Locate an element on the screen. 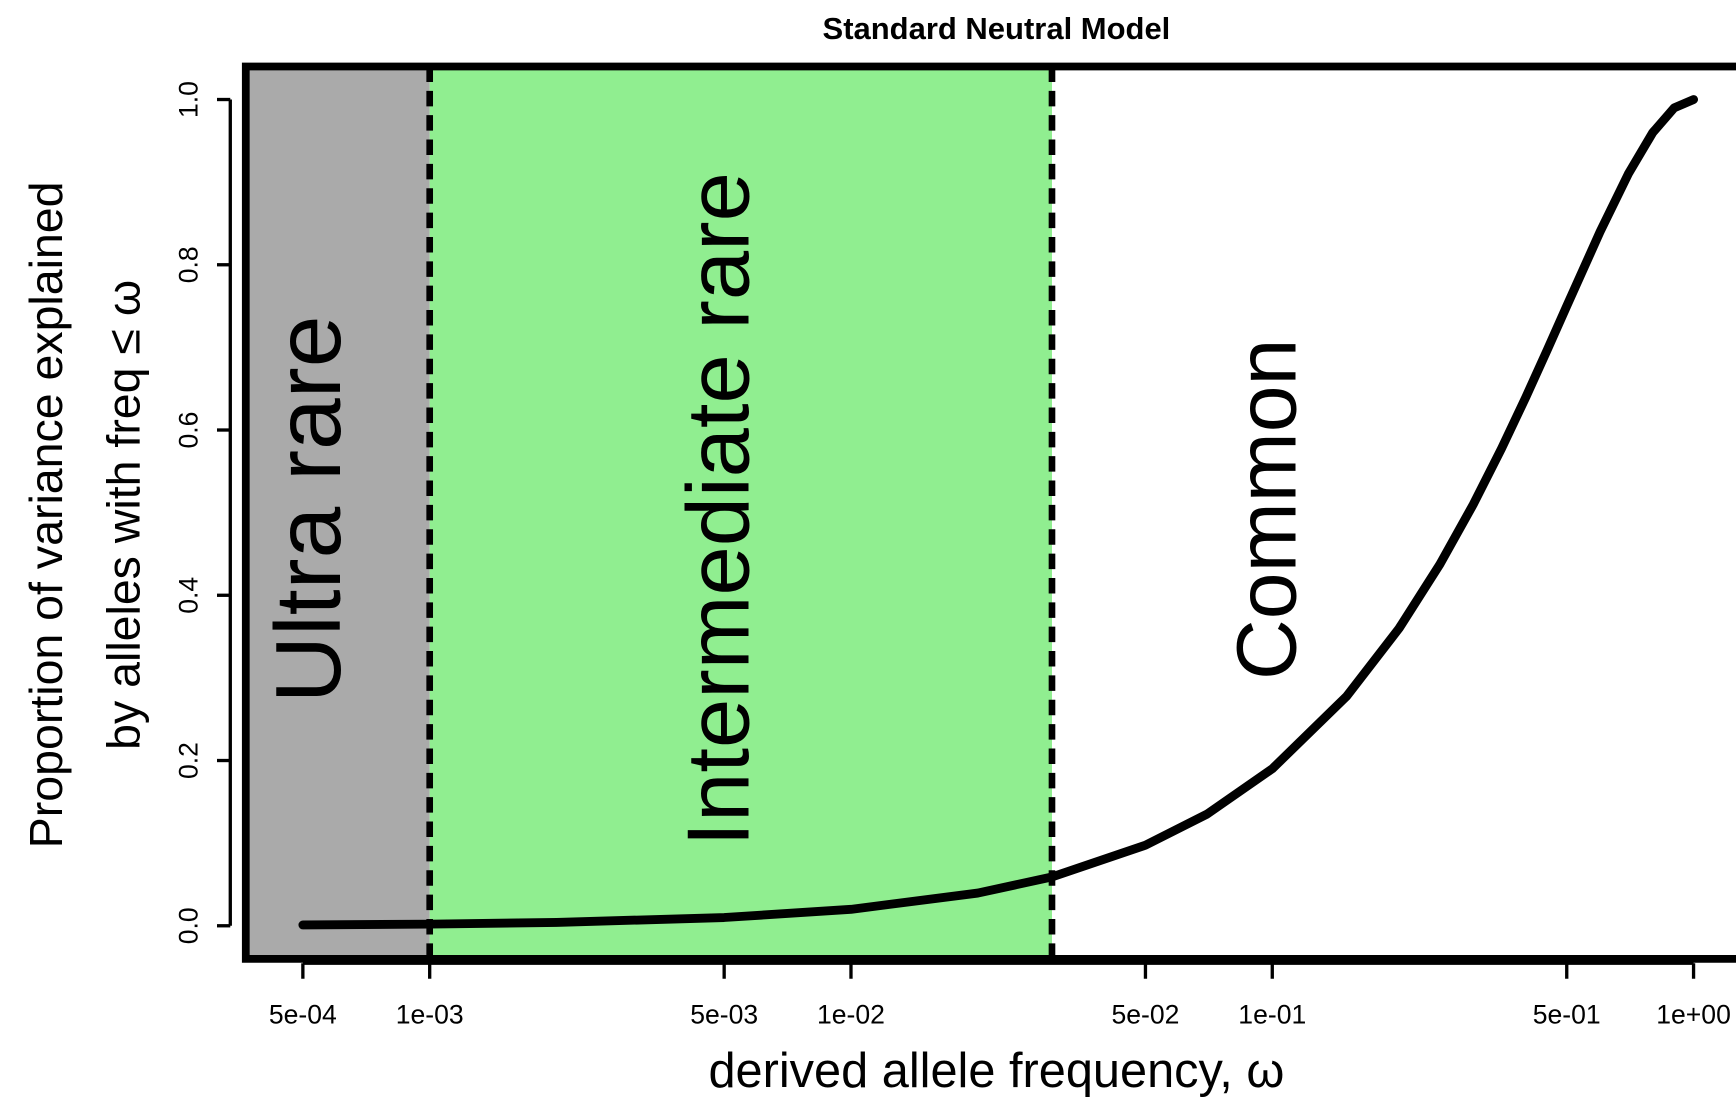 Image resolution: width=1736 pixels, height=1105 pixels. y-tick-label: 0.2 is located at coordinates (188, 760).